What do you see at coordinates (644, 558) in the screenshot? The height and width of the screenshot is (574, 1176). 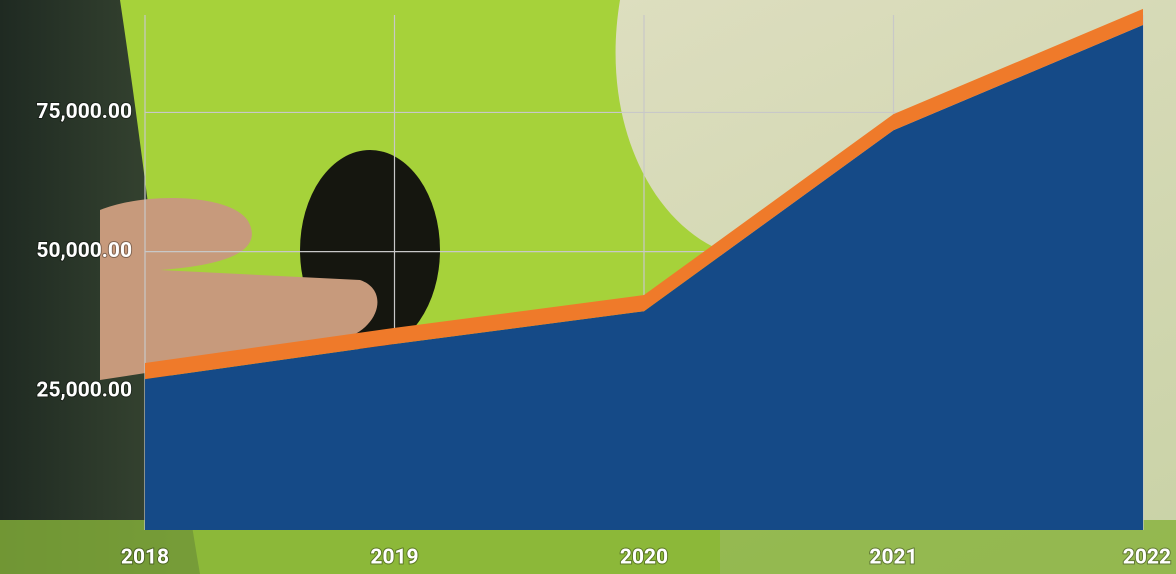 I see `x-tick-label: 2020` at bounding box center [644, 558].